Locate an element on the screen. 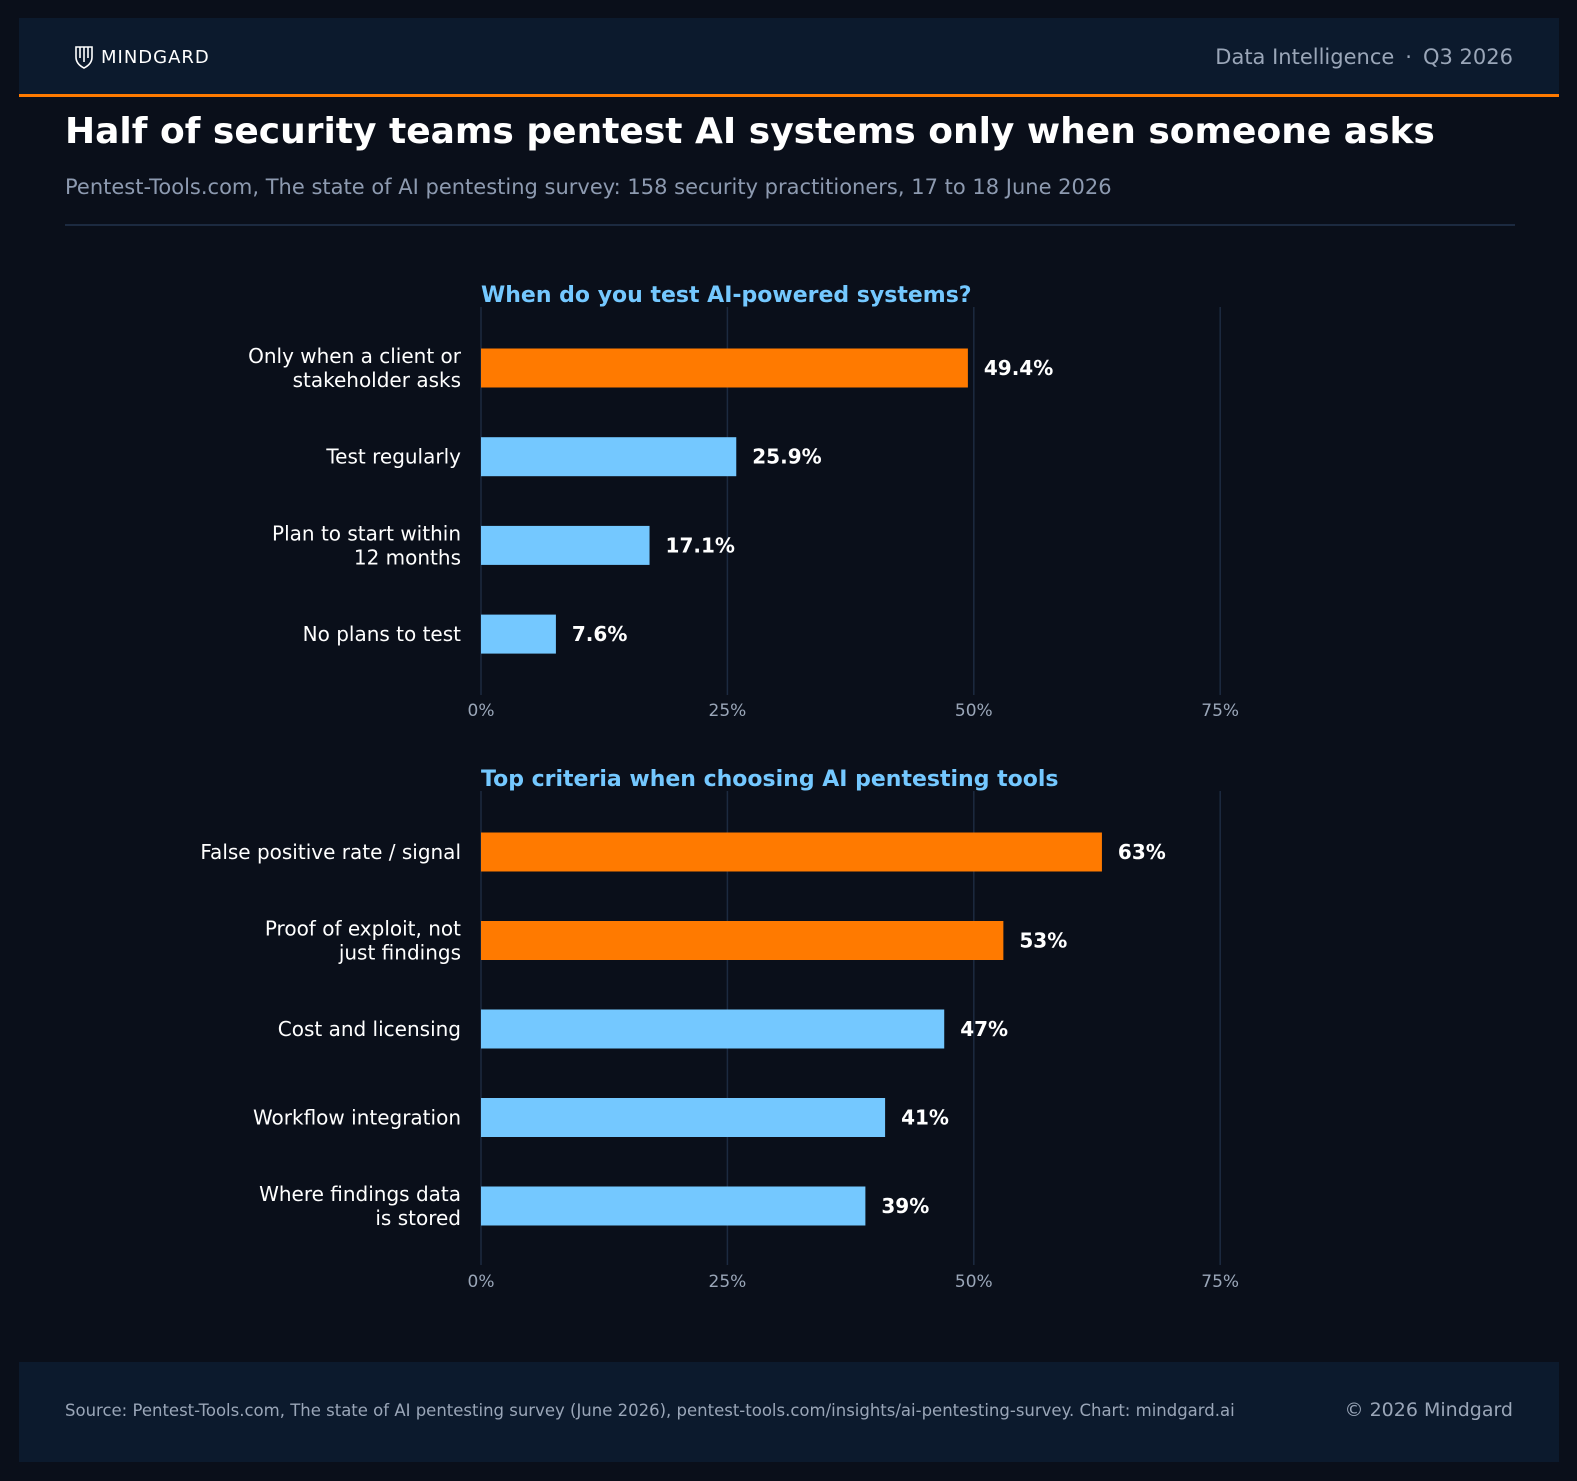 The image size is (1577, 1481). category-label-line: 12 months is located at coordinates (407, 557).